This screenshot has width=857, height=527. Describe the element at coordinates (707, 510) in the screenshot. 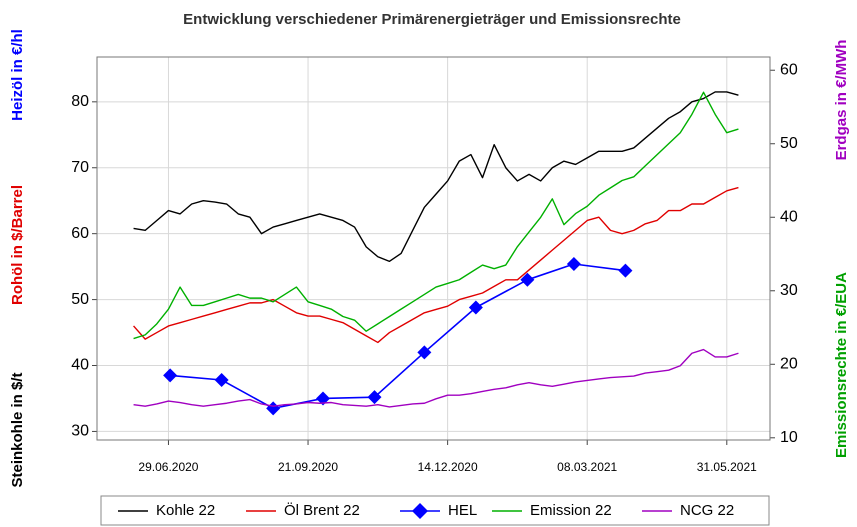

I see `legend-label: NCG 22` at that location.